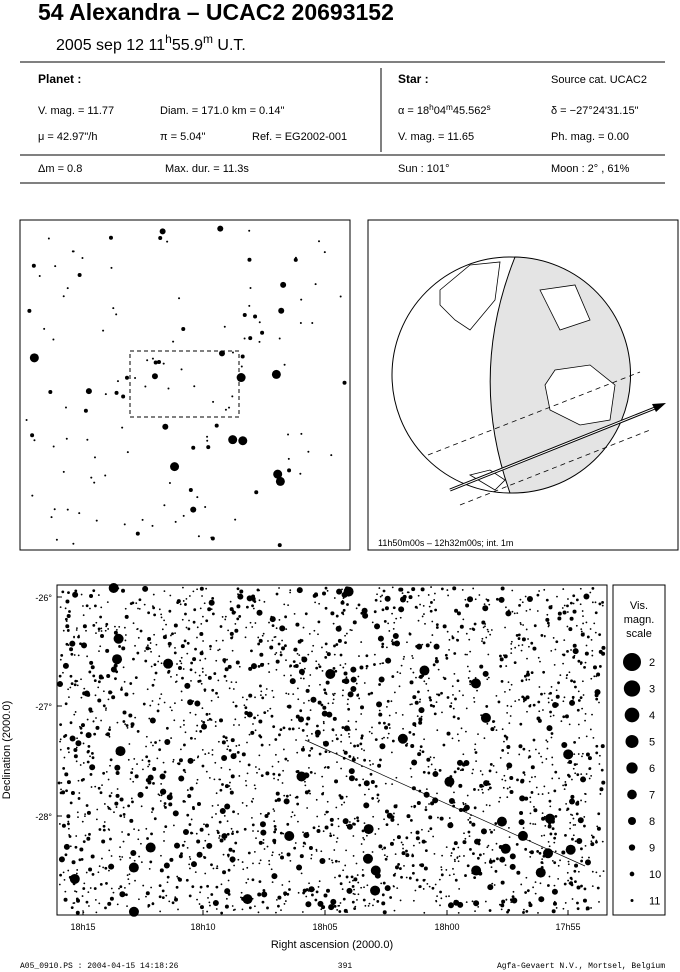 This screenshot has height=972, width=680. Describe the element at coordinates (110, 45) in the screenshot. I see `text-part: 2005 sep 12 11` at that location.